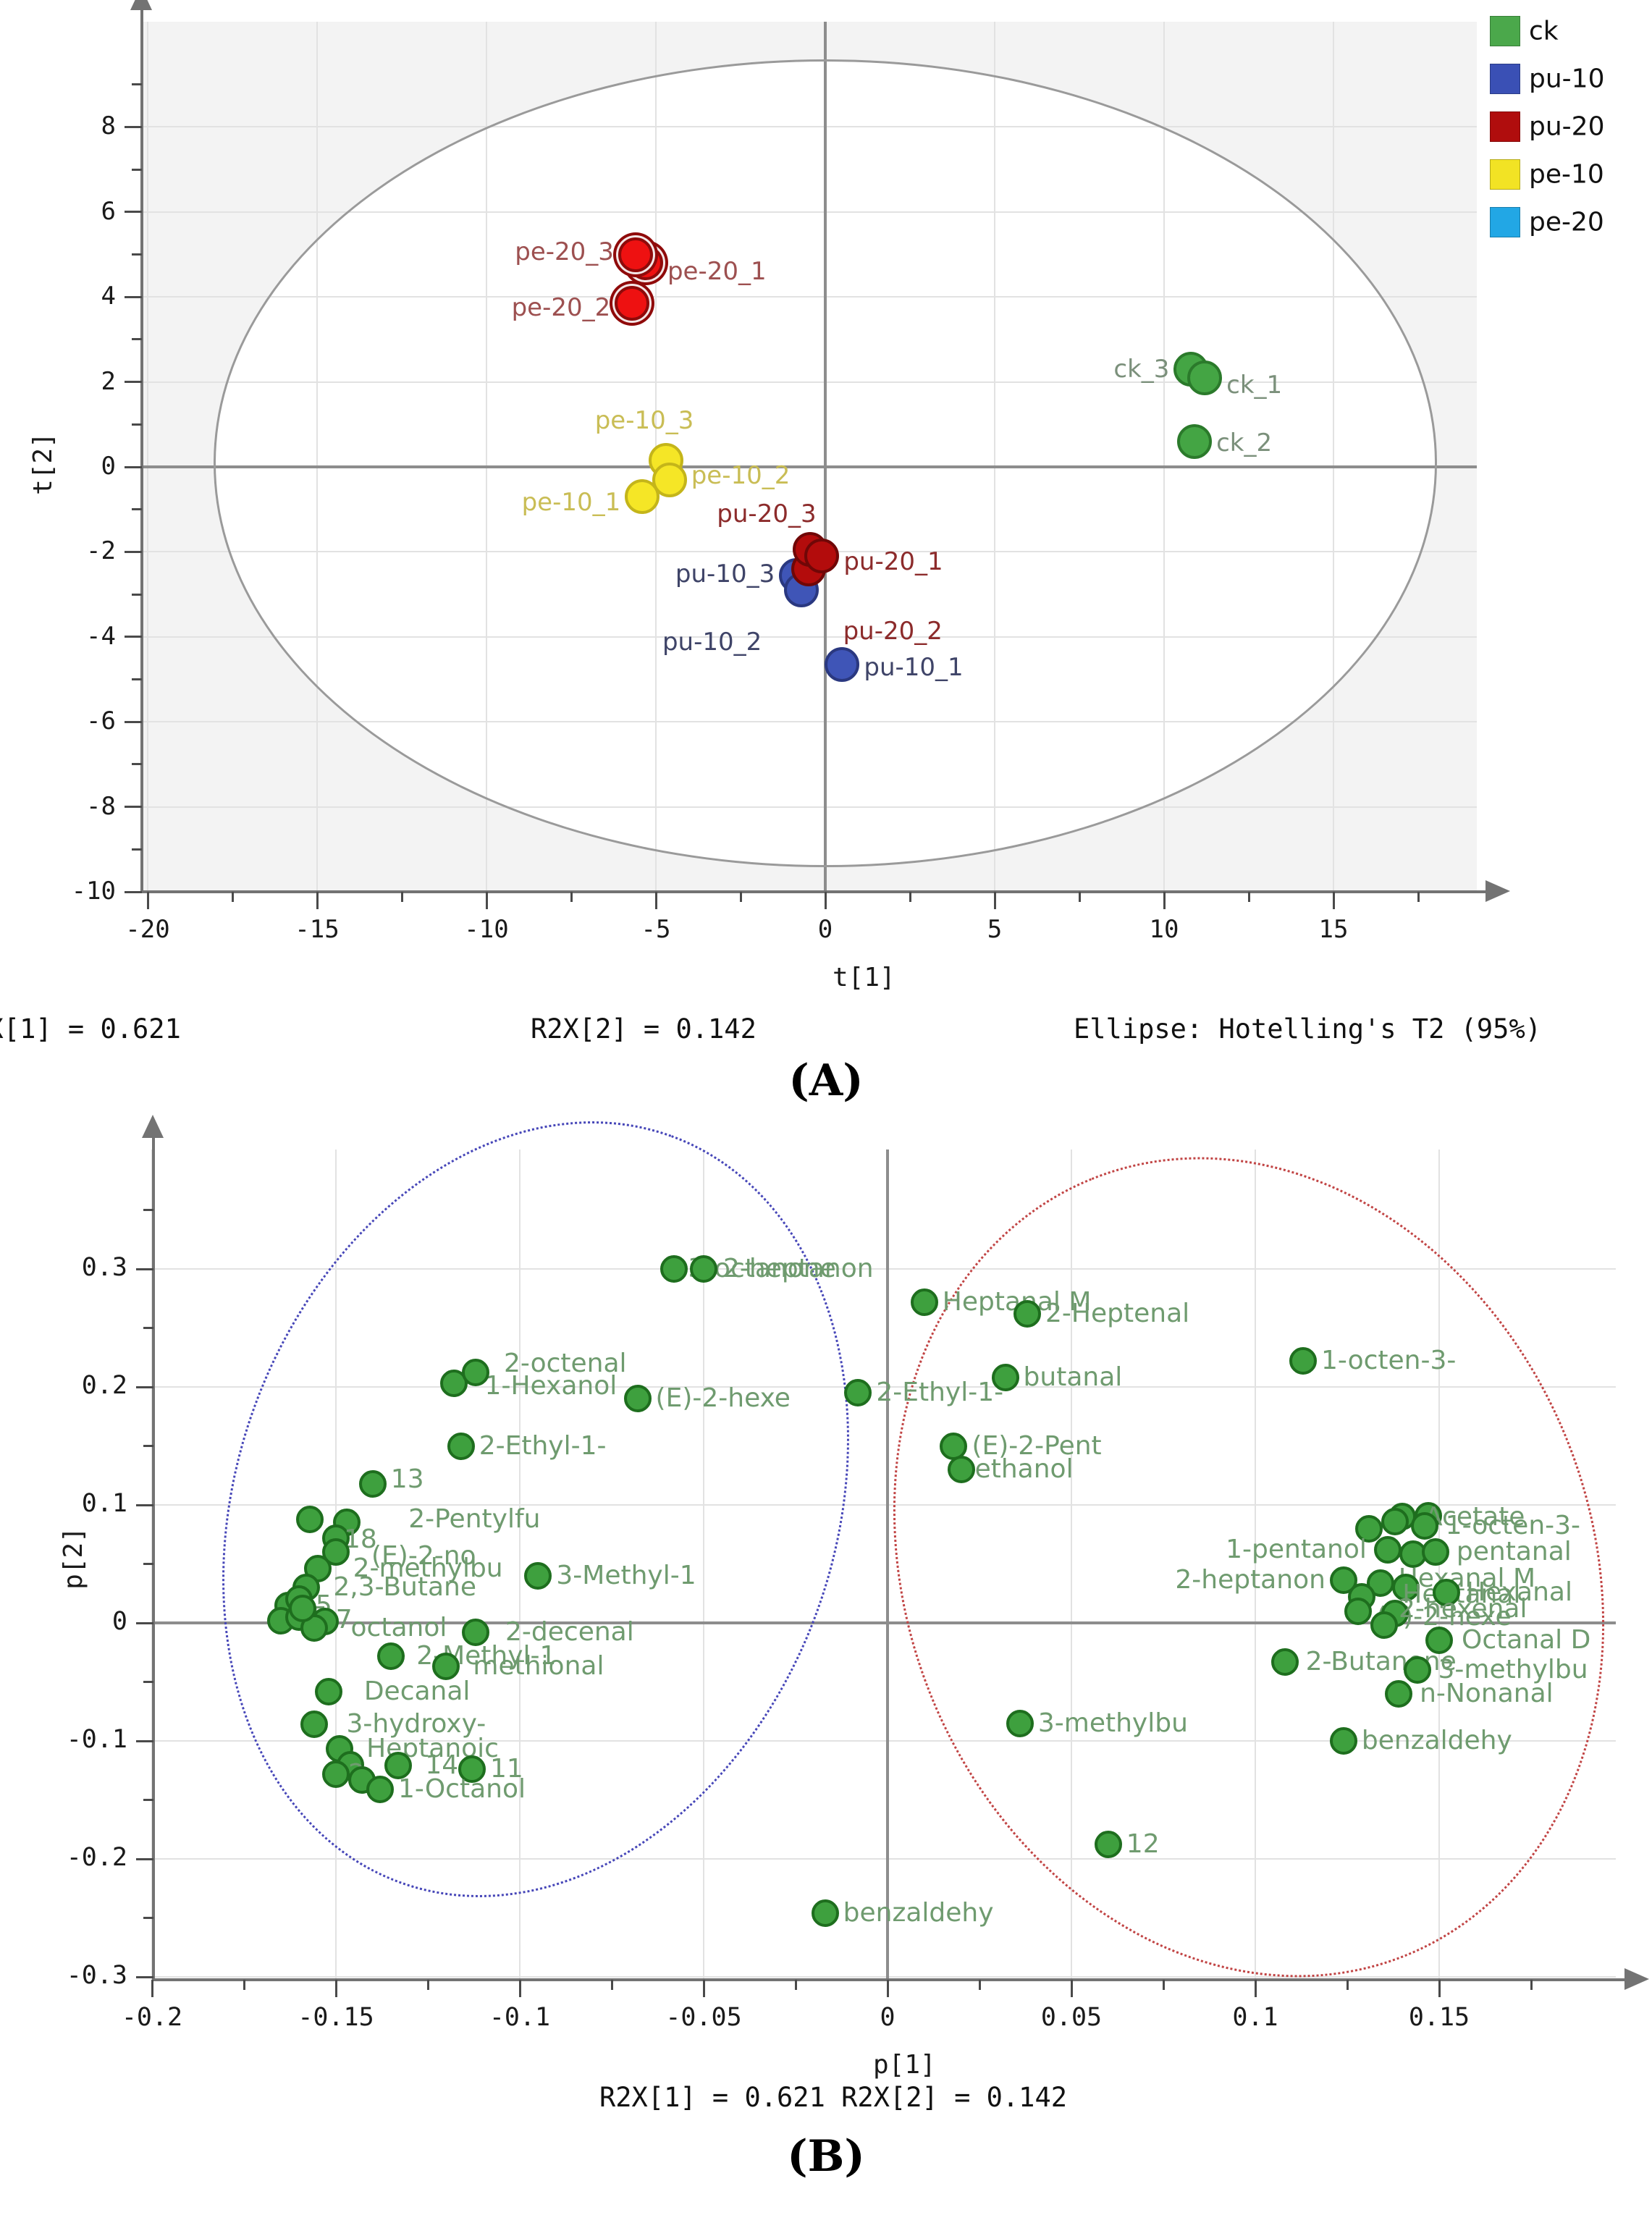 The width and height of the screenshot is (1652, 2223). I want to click on data-point-2-decenal, so click(476, 1633).